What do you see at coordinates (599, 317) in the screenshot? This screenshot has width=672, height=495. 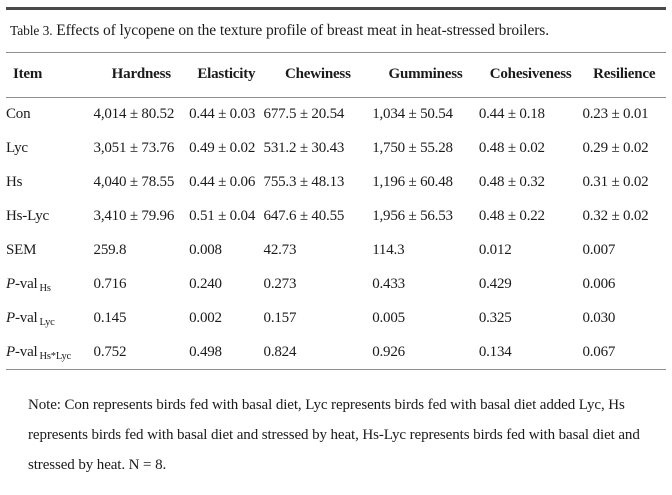 I see `cell: 0.030` at bounding box center [599, 317].